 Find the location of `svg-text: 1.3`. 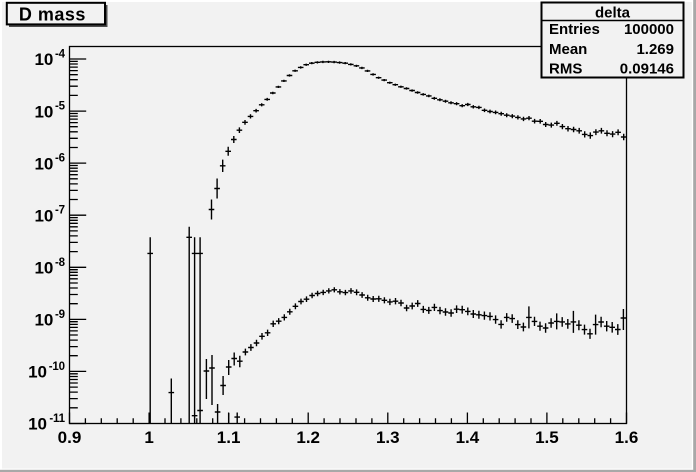

svg-text: 1.3 is located at coordinates (388, 437).